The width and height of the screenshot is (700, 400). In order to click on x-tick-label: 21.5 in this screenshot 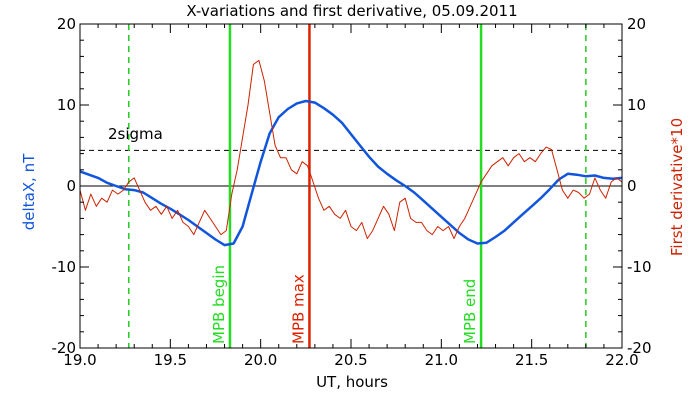, I will do `click(531, 360)`.